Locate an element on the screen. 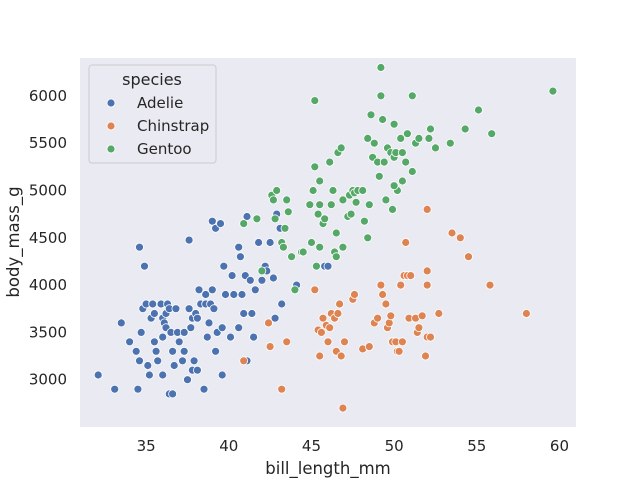 The image size is (640, 480). y-tick-labels: 3000 3500 4000 4500 5000 5500 6000 is located at coordinates (48, 238).